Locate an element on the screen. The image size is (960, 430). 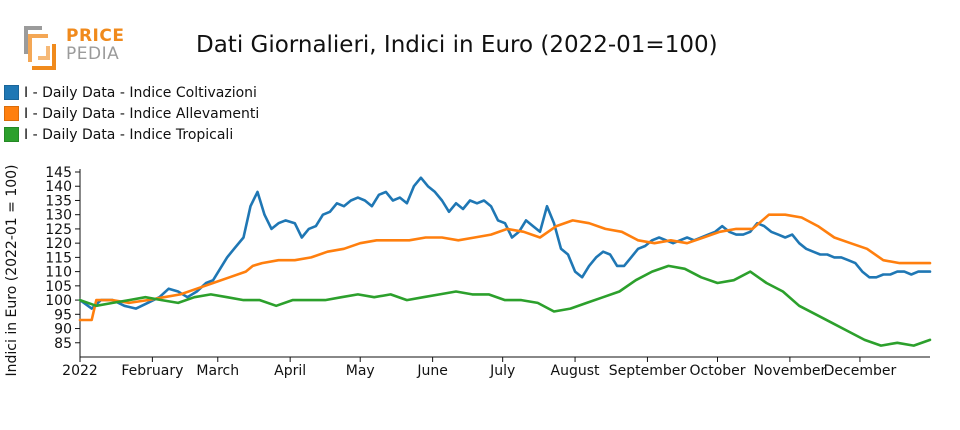
y-tick-label: 115 is located at coordinates (58, 258).